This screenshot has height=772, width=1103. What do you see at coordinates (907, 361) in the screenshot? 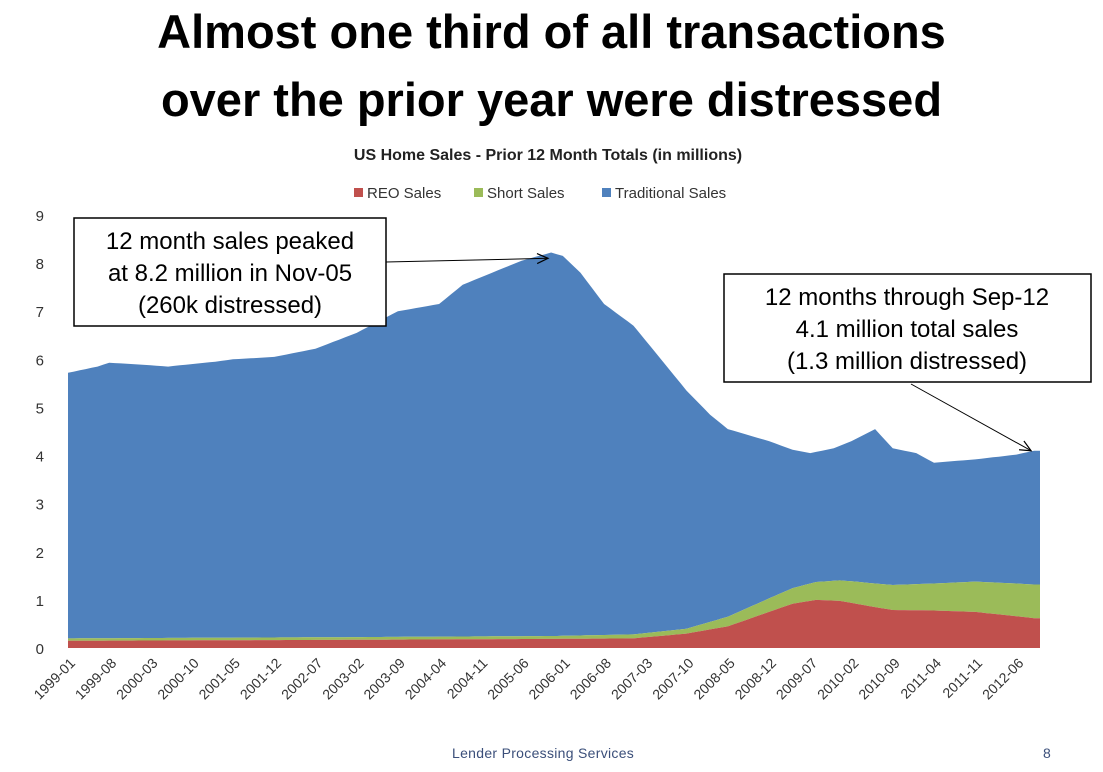
I see `annotation-text: (1.3 million distressed)` at bounding box center [907, 361].